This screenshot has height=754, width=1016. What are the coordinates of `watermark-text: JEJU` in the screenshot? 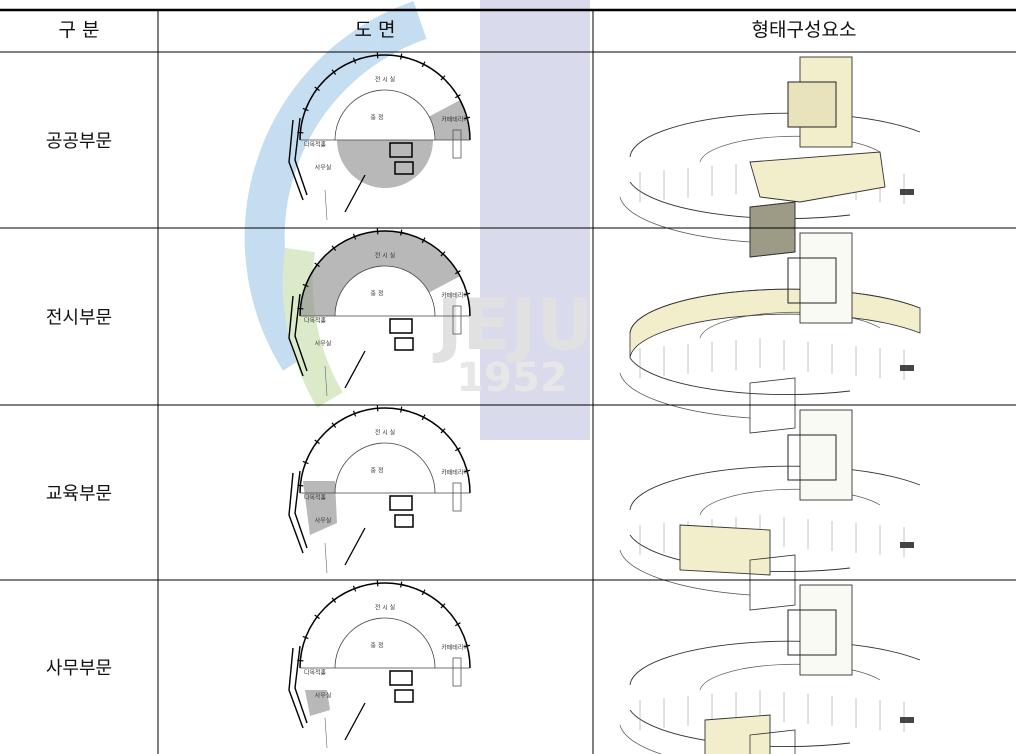 It's located at (513, 325).